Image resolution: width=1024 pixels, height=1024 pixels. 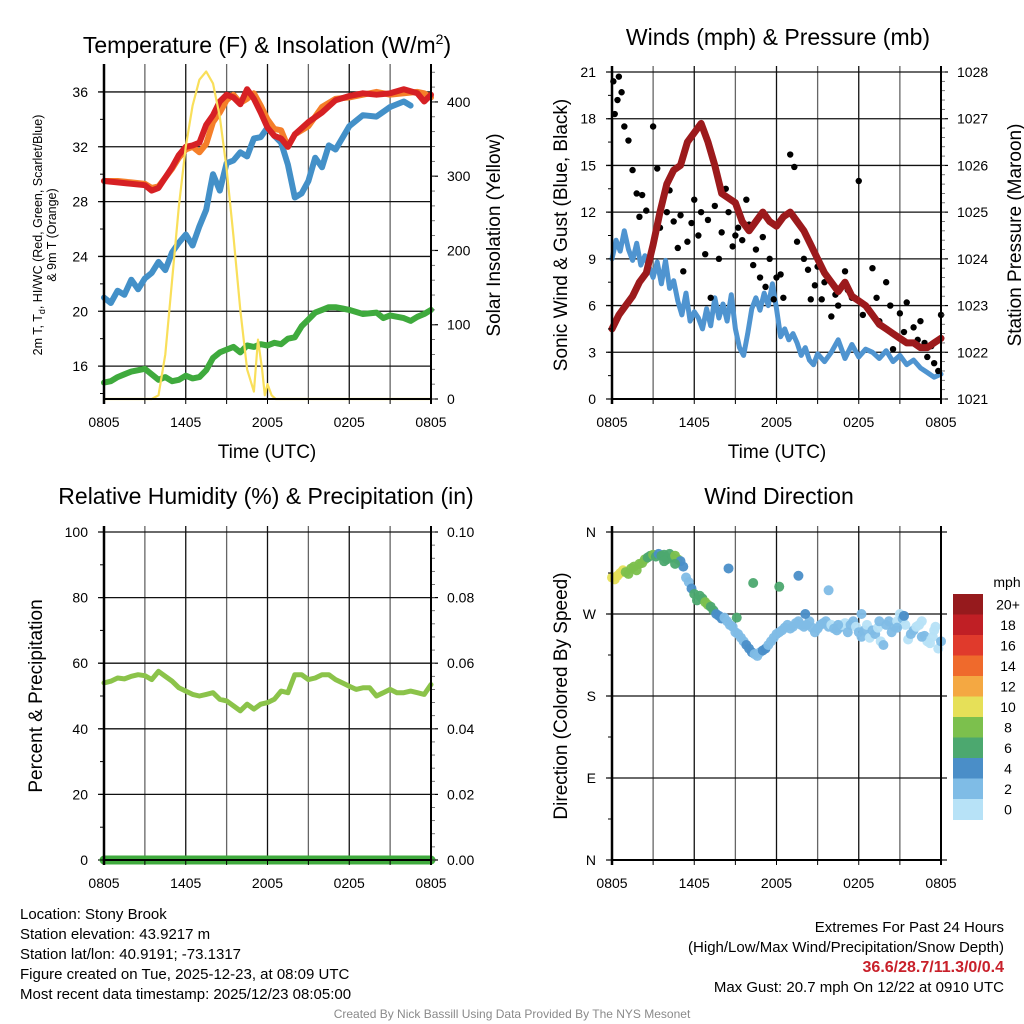 What do you see at coordinates (1008, 645) in the screenshot?
I see `colorbar-label: 16` at bounding box center [1008, 645].